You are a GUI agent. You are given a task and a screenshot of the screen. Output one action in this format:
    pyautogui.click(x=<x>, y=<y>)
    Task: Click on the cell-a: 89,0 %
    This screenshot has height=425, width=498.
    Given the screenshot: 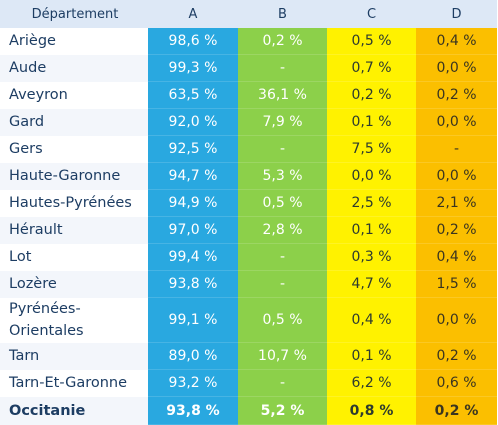 What is the action you would take?
    pyautogui.click(x=193, y=356)
    